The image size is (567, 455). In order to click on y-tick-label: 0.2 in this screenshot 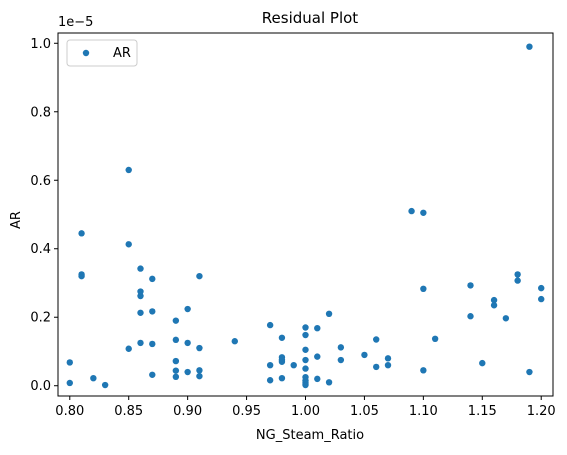, I will do `click(40, 318)`.